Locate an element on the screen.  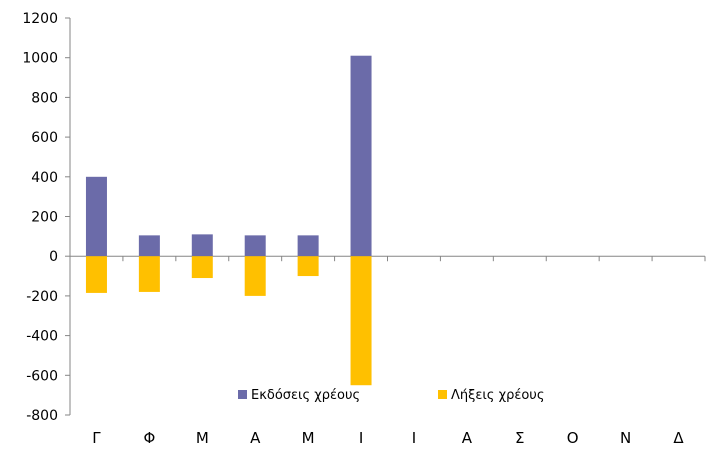
x-tick-label: Γ is located at coordinates (96, 437).